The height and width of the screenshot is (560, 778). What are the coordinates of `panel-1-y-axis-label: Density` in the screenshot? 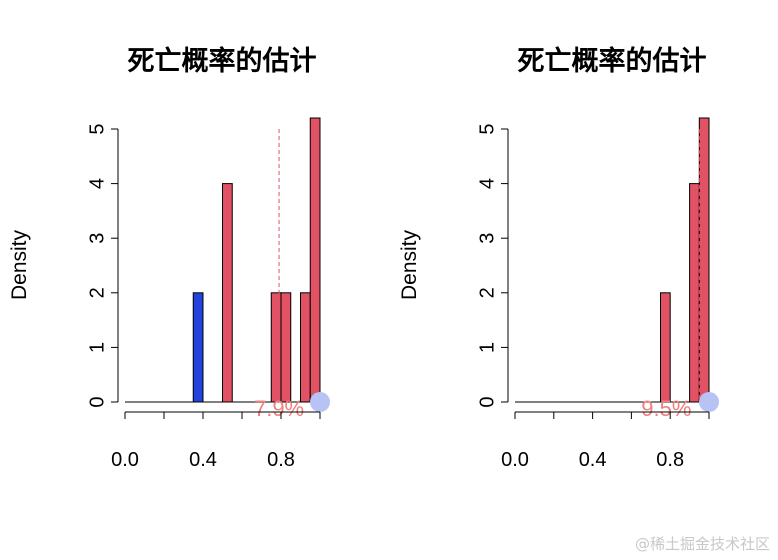 It's located at (19, 264).